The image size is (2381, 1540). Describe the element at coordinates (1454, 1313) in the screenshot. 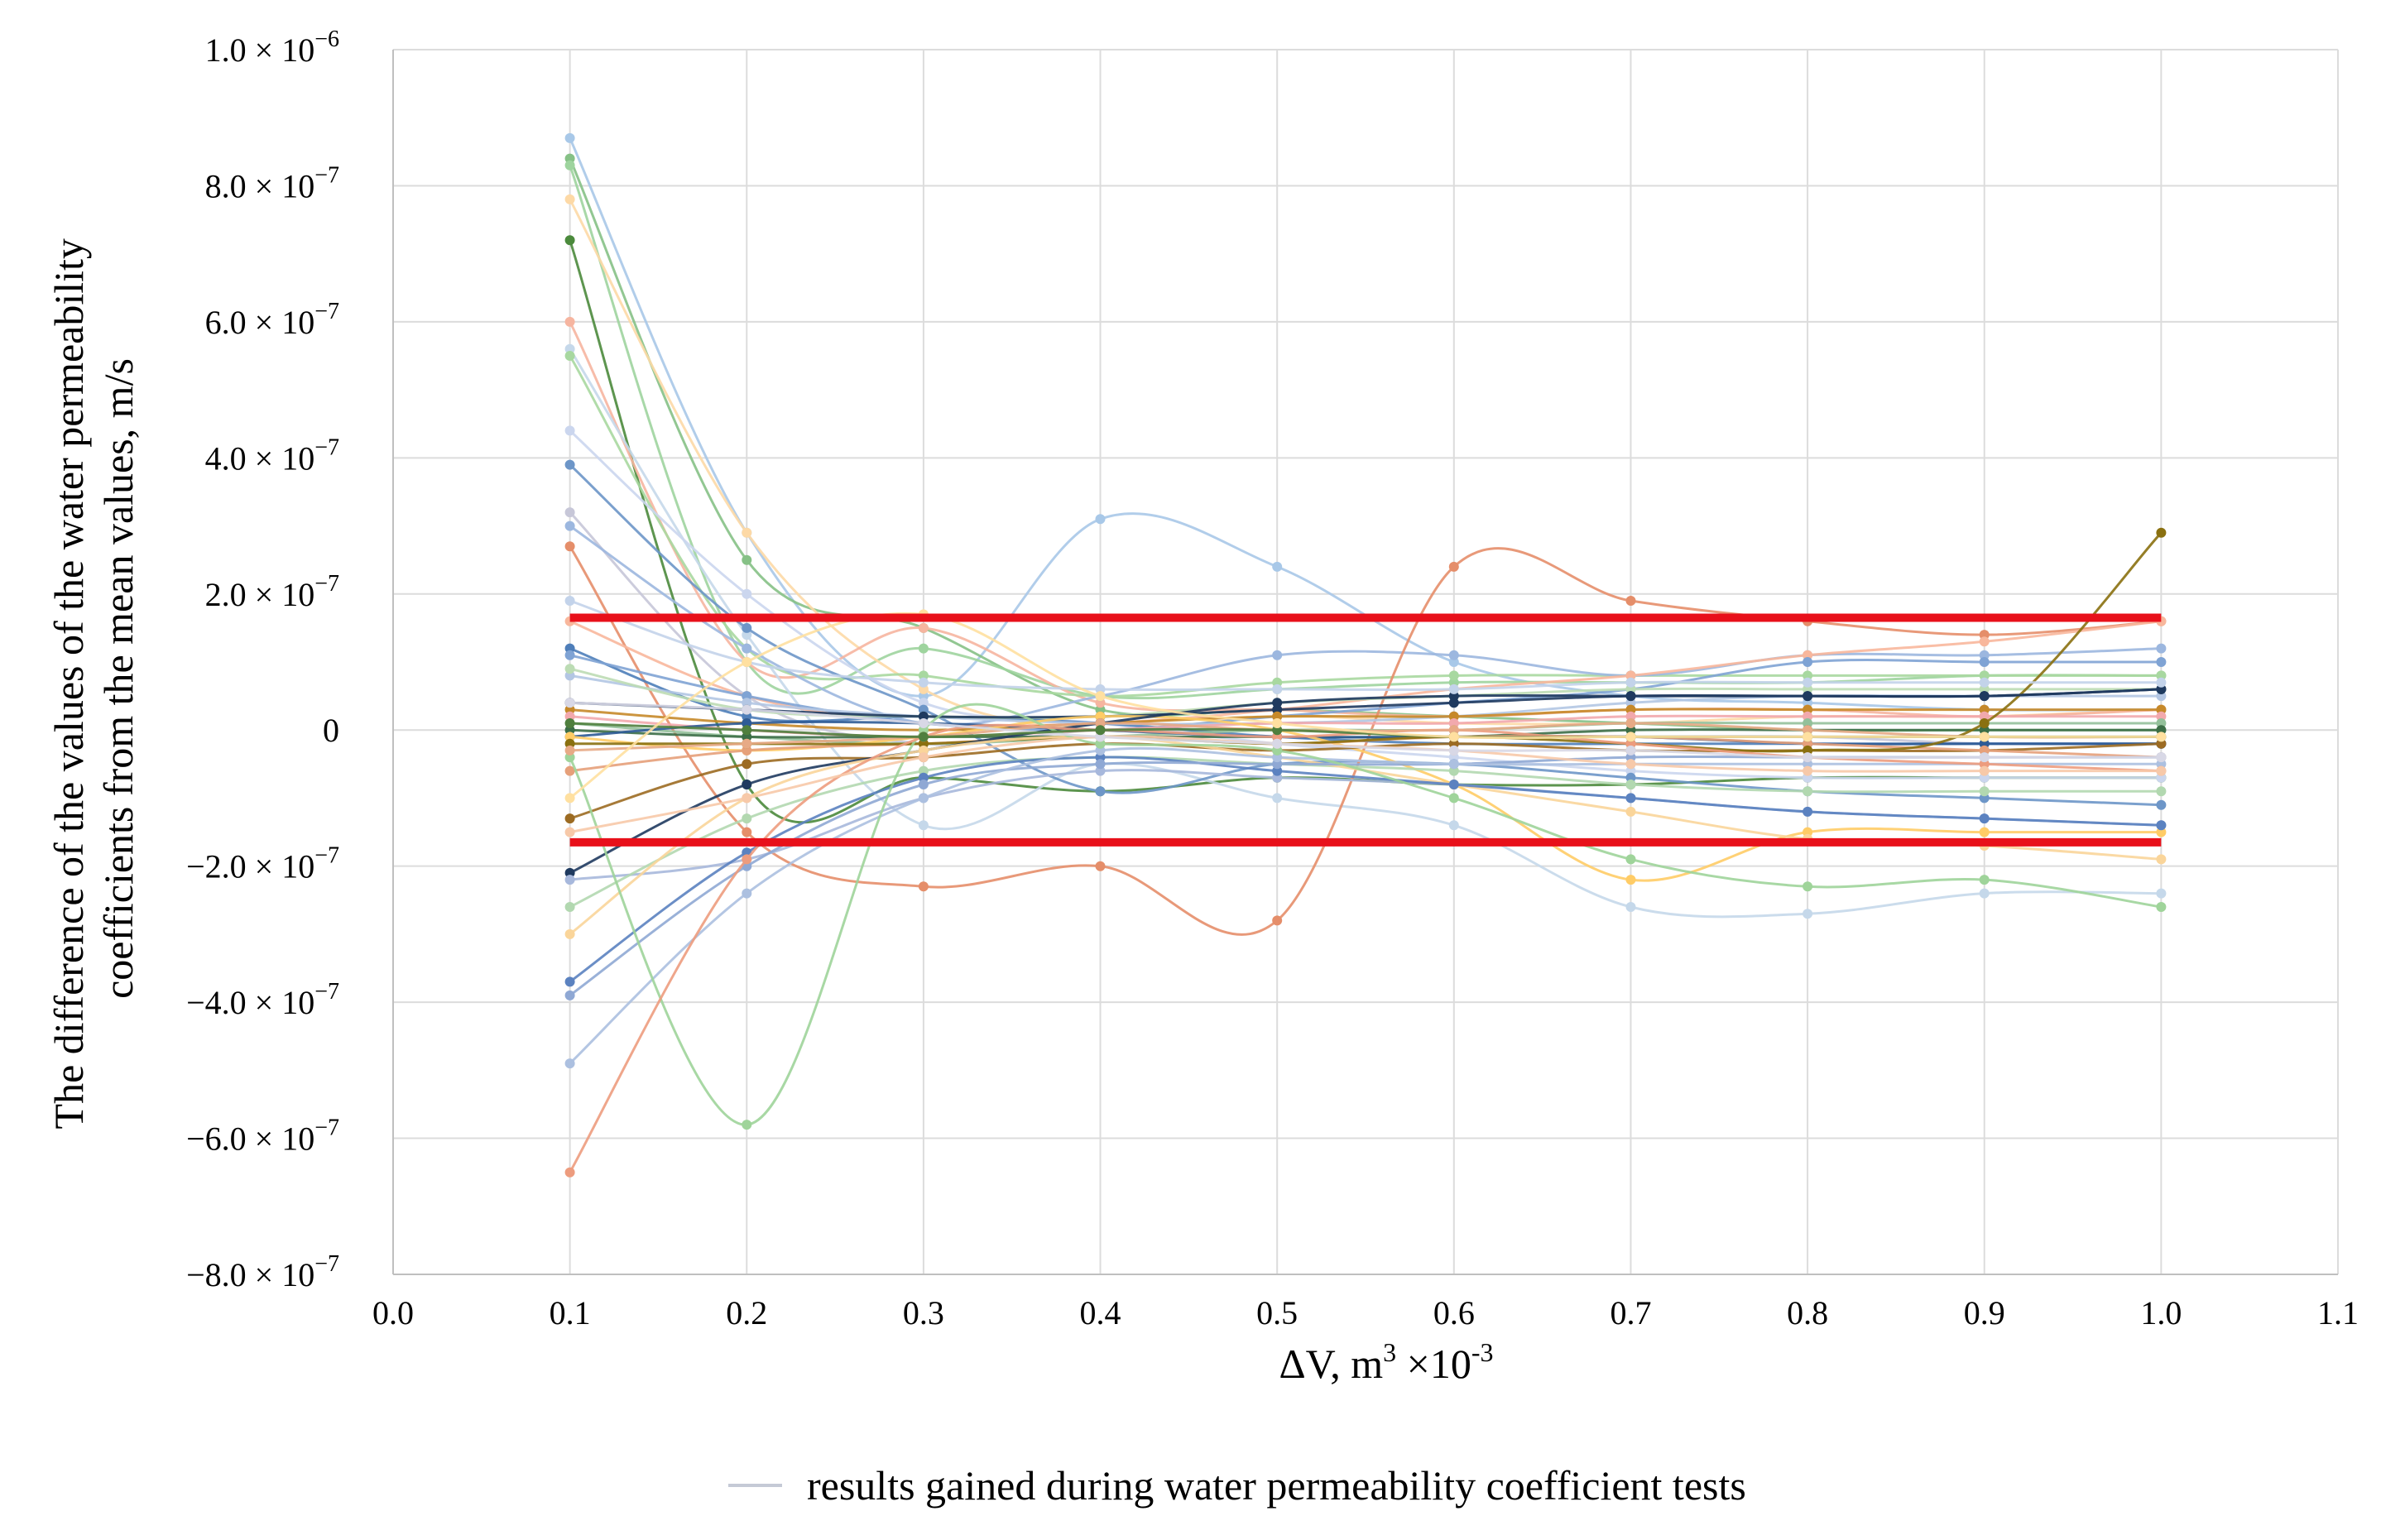

I see `x-tick-label: 0.6` at that location.